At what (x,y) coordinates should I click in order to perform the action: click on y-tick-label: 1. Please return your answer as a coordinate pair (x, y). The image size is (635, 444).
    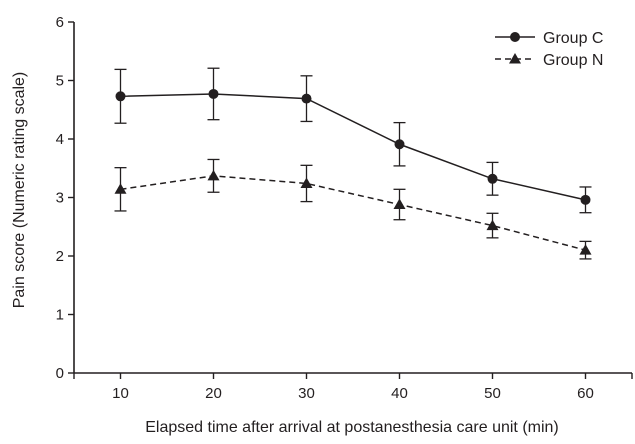
    Looking at the image, I should click on (60, 315).